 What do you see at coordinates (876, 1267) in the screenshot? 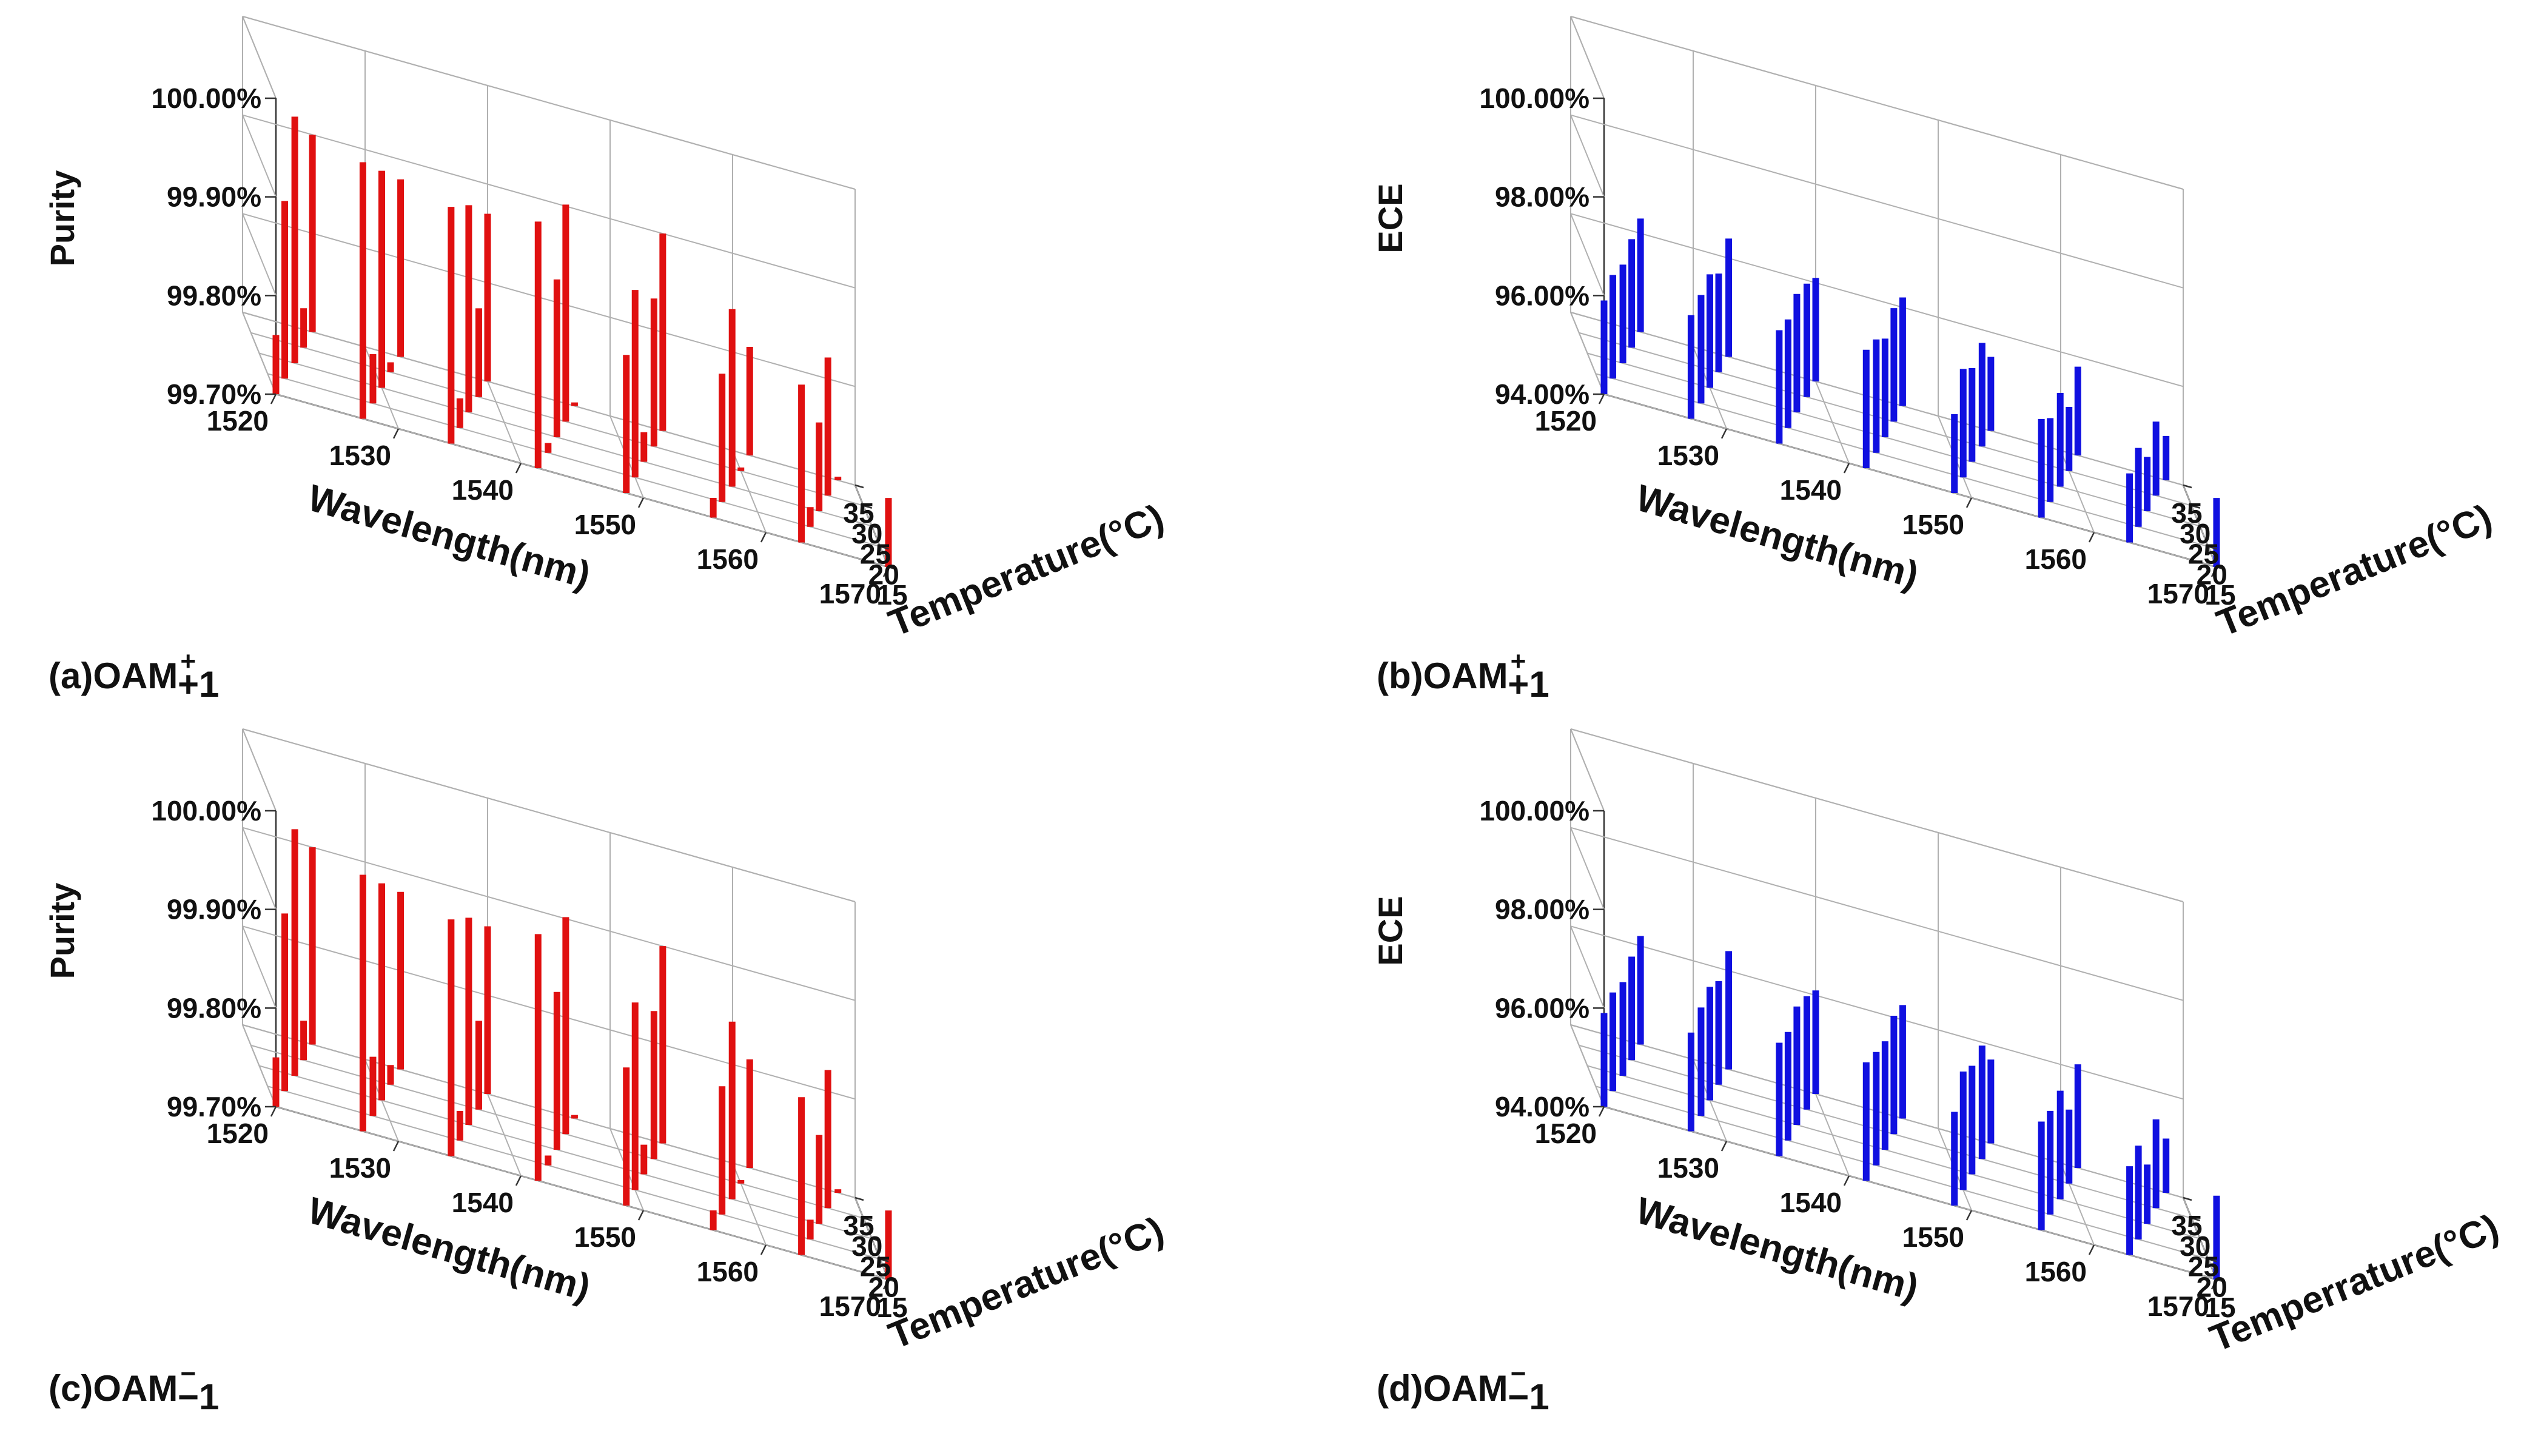
I see `z-tick-label: 25` at bounding box center [876, 1267].